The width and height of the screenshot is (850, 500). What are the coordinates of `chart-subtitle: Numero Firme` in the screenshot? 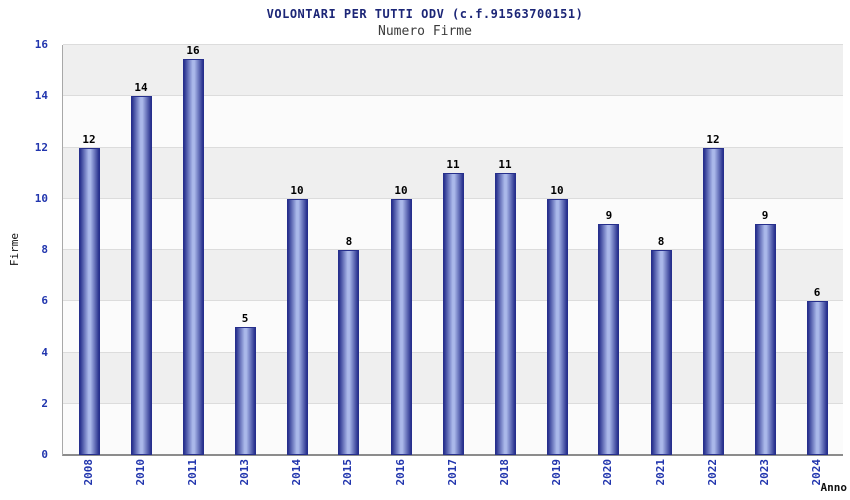 It's located at (425, 31).